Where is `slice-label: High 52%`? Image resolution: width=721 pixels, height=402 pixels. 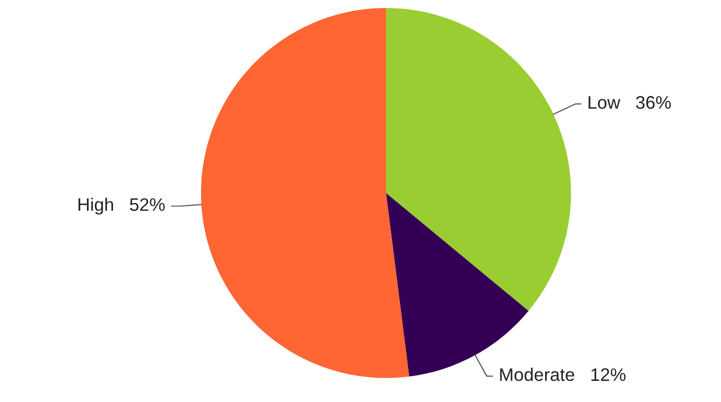 slice-label: High 52% is located at coordinates (121, 206).